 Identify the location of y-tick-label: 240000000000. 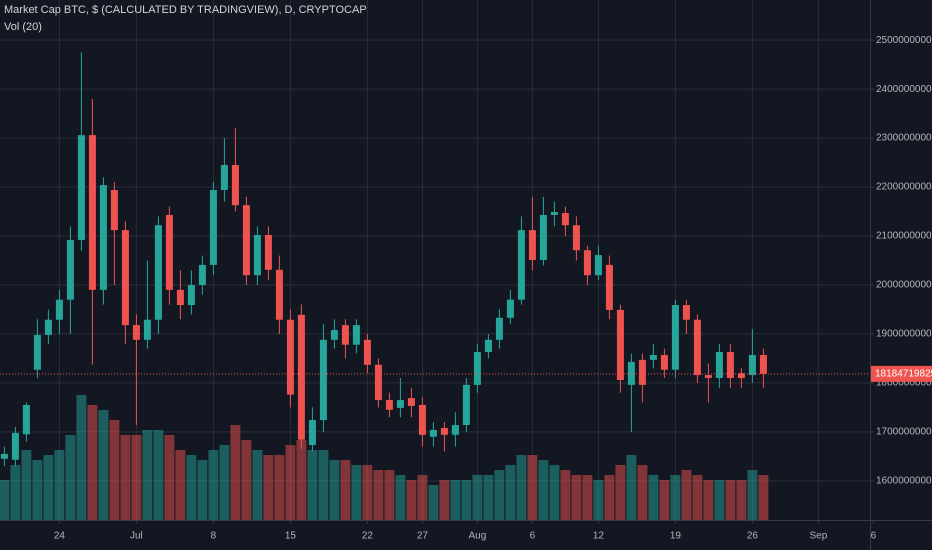
(904, 89).